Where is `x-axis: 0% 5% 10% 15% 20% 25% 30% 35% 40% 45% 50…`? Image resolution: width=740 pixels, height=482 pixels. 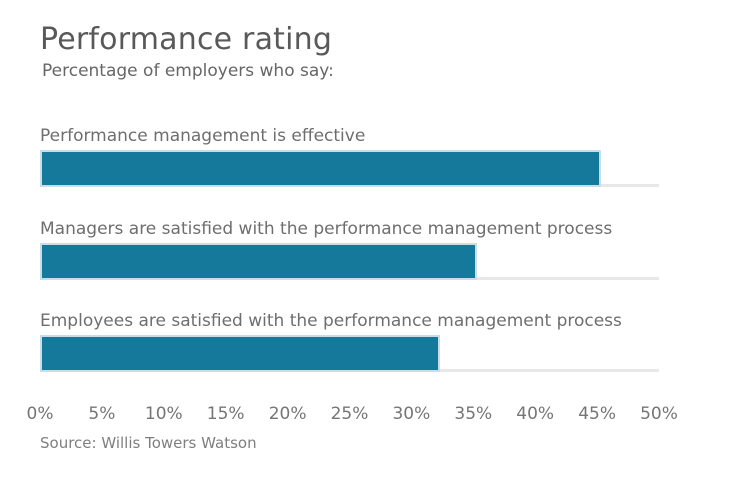
x-axis: 0% 5% 10% 15% 20% 25% 30% 35% 40% 45% 50… is located at coordinates (352, 415).